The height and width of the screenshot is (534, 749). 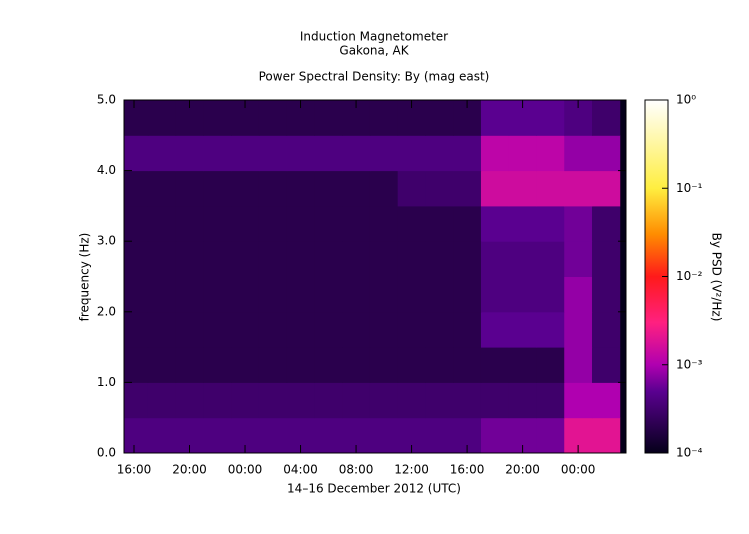 I want to click on y-axis-label: frequency (Hz), so click(x=85, y=277).